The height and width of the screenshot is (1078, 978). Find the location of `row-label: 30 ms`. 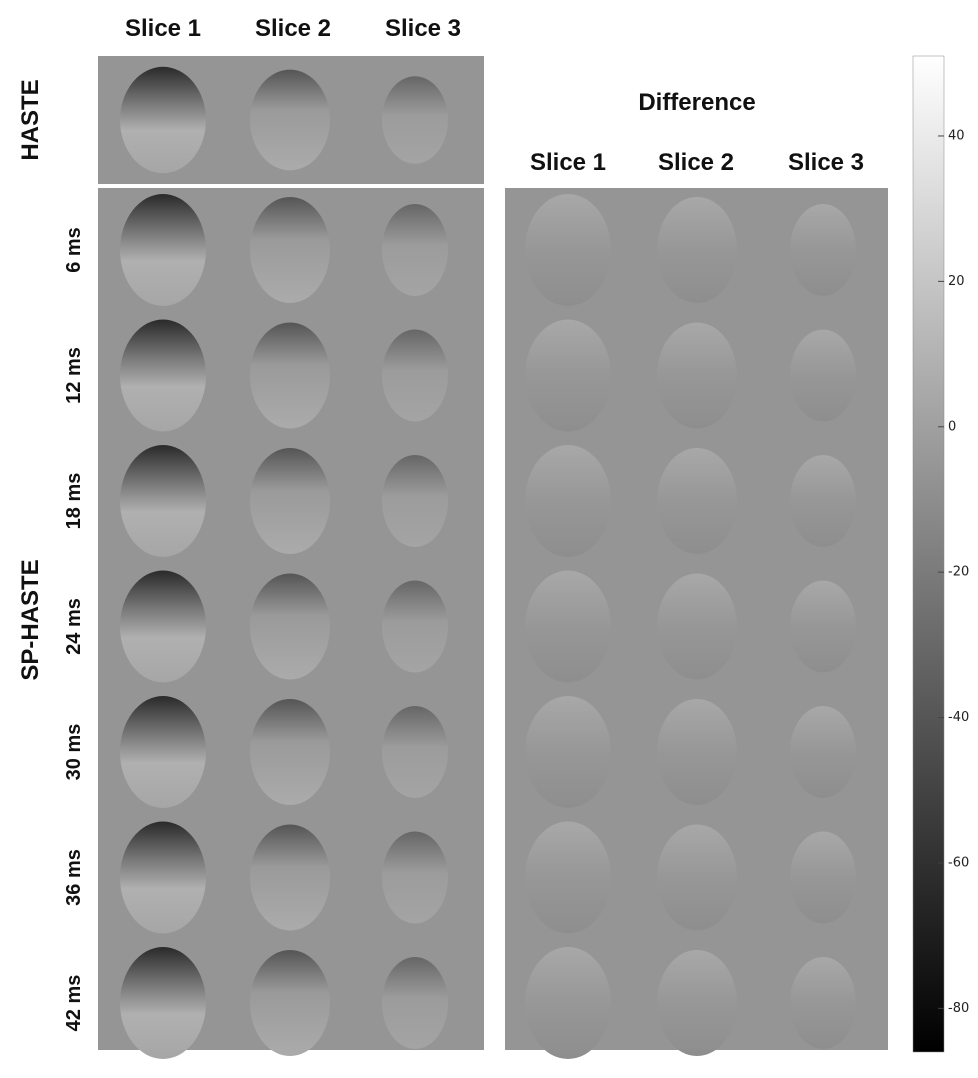

row-label: 30 ms is located at coordinates (74, 752).